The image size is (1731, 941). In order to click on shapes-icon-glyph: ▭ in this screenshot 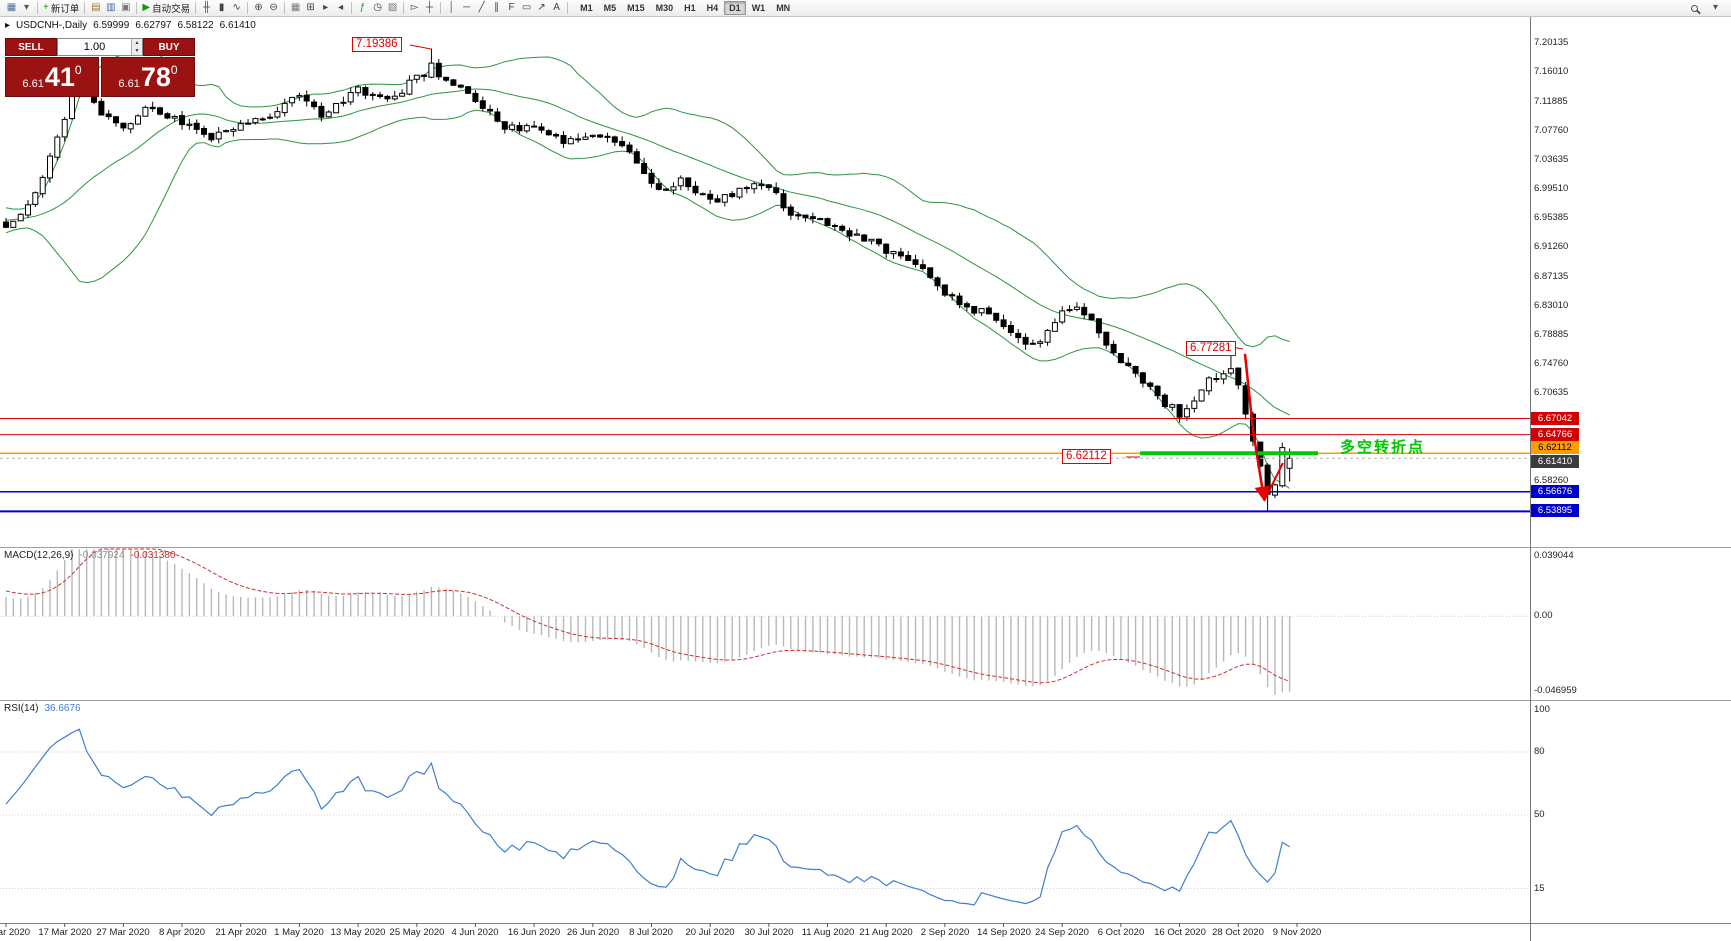, I will do `click(526, 7)`.